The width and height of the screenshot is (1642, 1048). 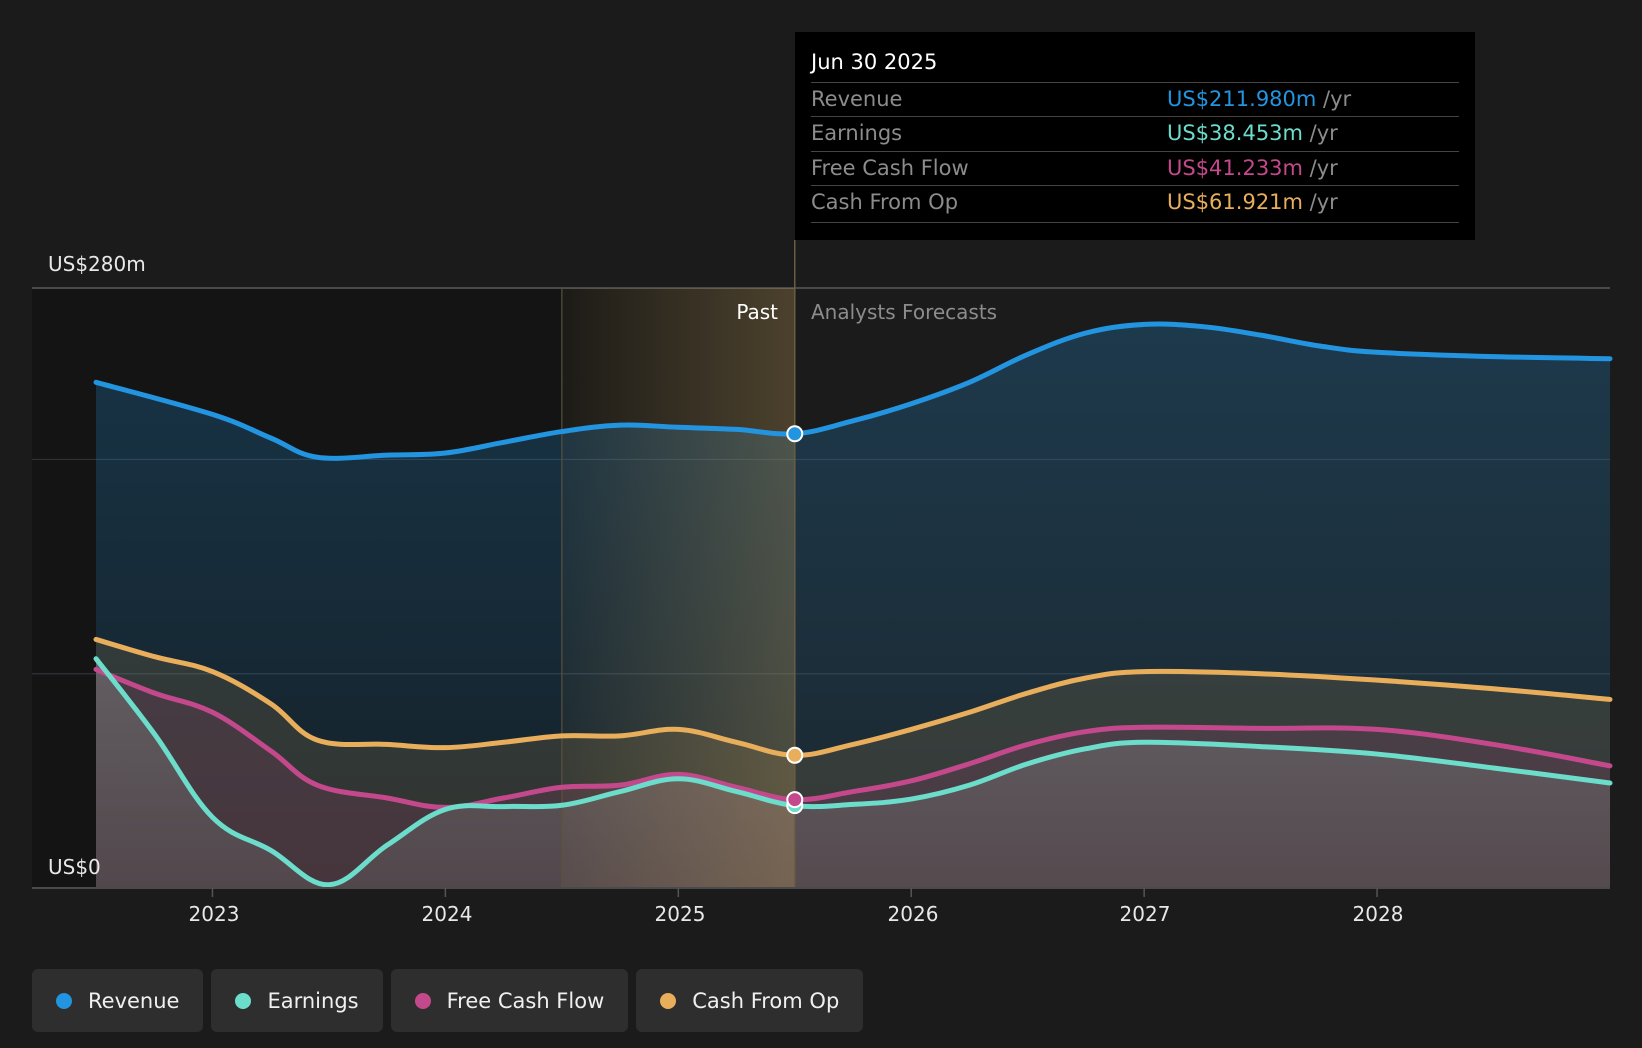 What do you see at coordinates (1378, 914) in the screenshot?
I see `x-tick-label: 2028` at bounding box center [1378, 914].